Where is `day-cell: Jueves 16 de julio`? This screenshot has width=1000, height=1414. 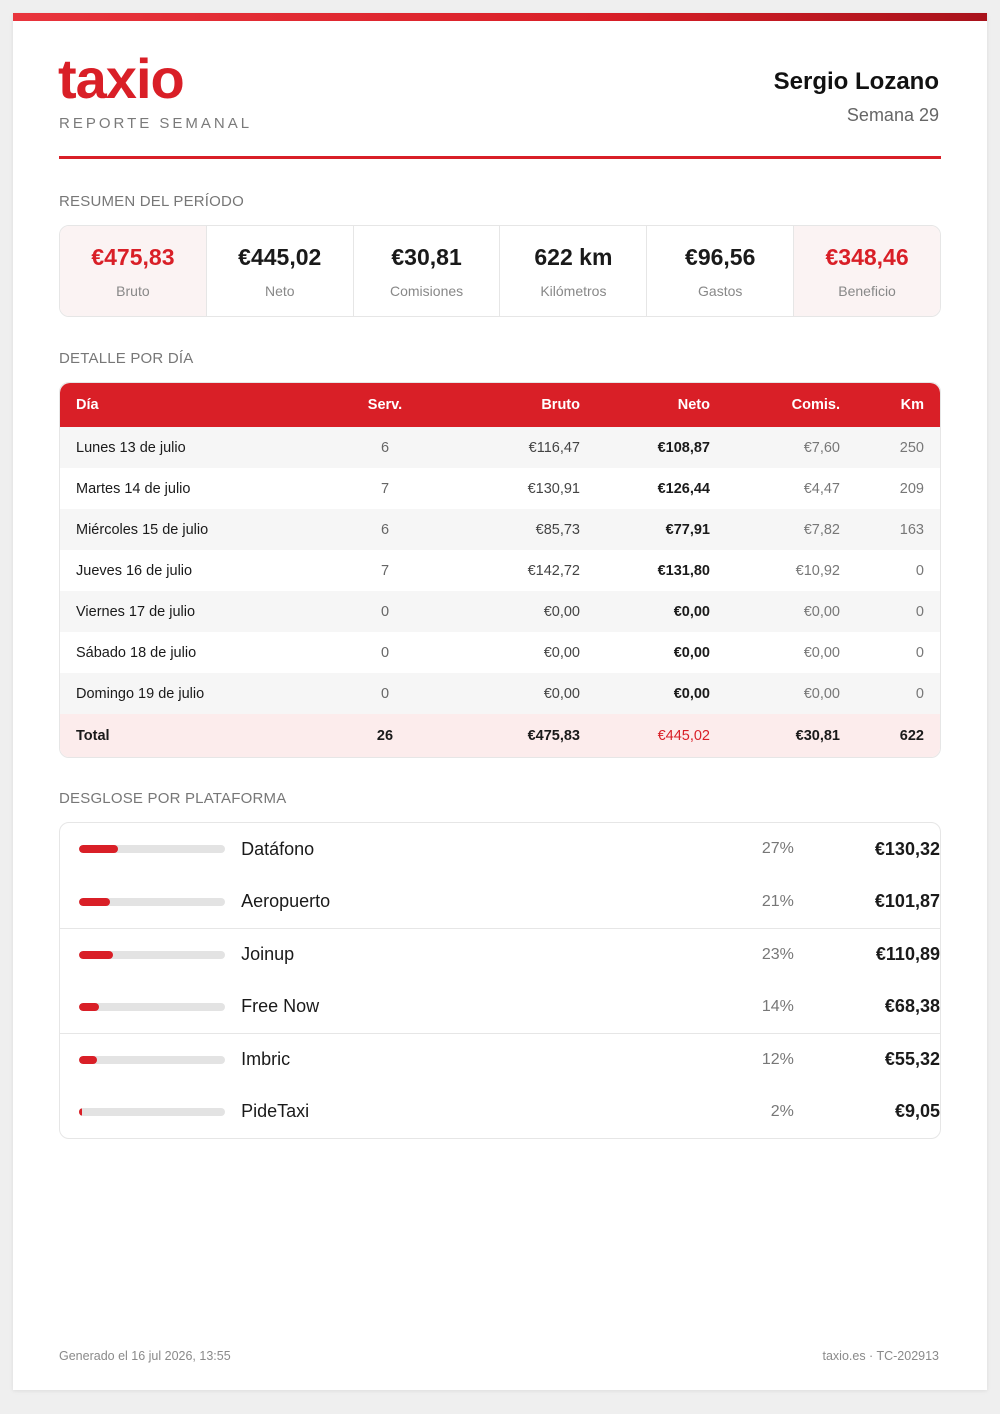 day-cell: Jueves 16 de julio is located at coordinates (134, 570).